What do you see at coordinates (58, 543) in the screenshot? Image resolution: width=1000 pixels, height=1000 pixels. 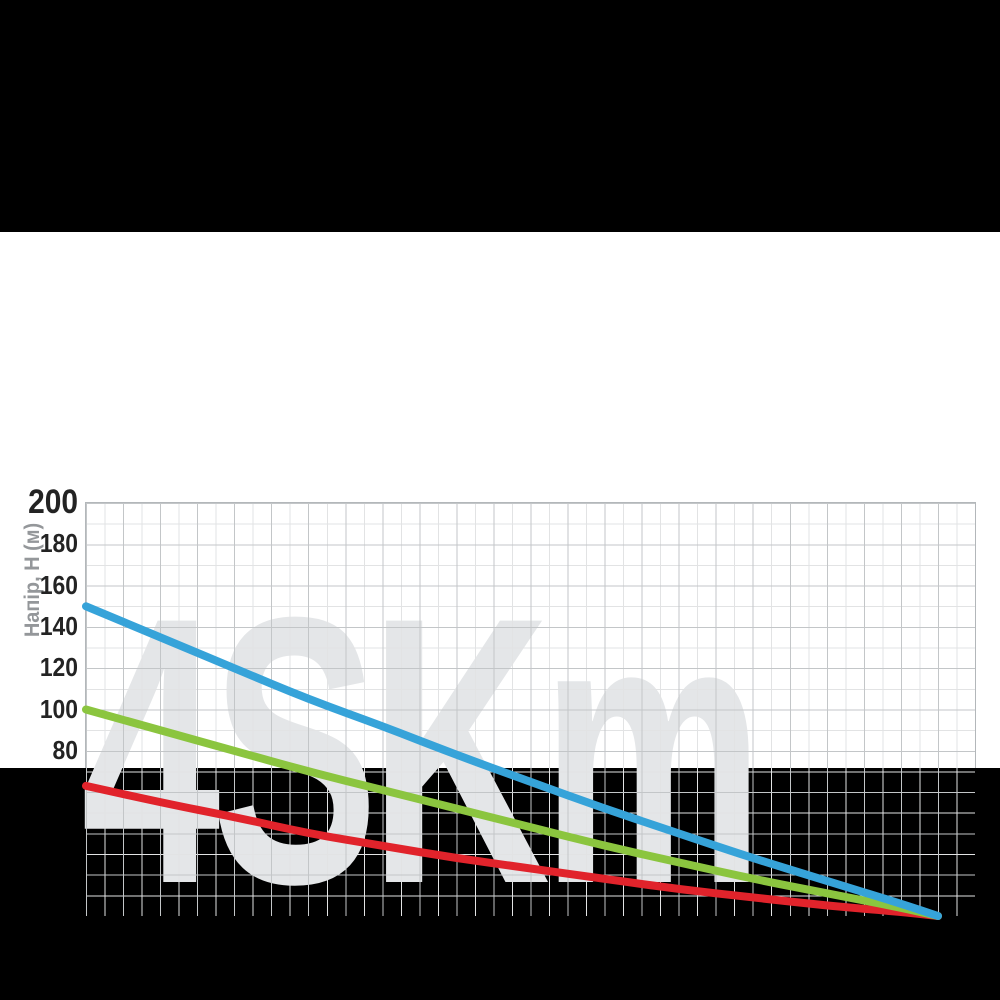 I see `y-tick-label: 180` at bounding box center [58, 543].